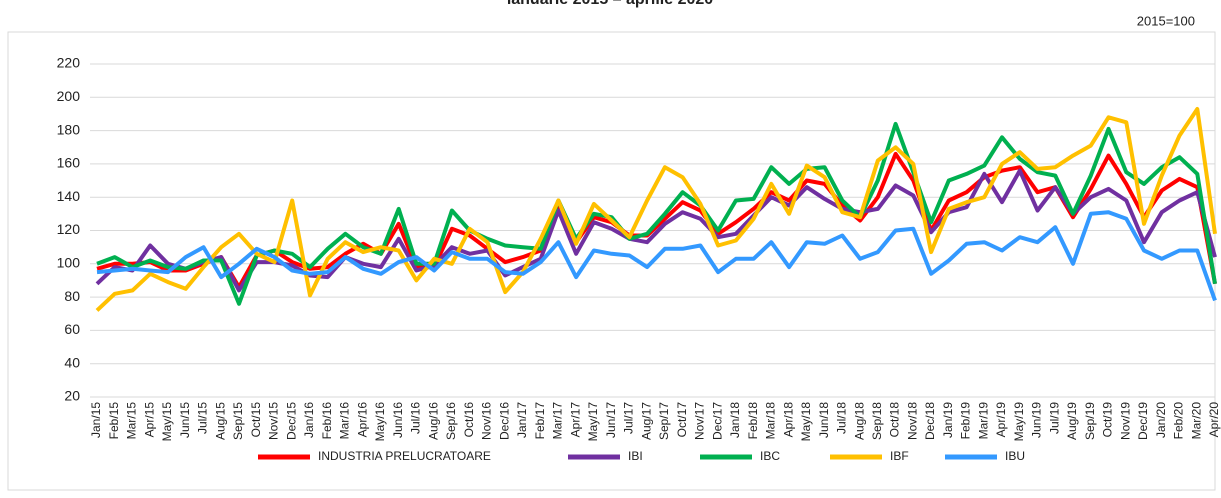  I want to click on y-tick-label: 160, so click(69, 163).